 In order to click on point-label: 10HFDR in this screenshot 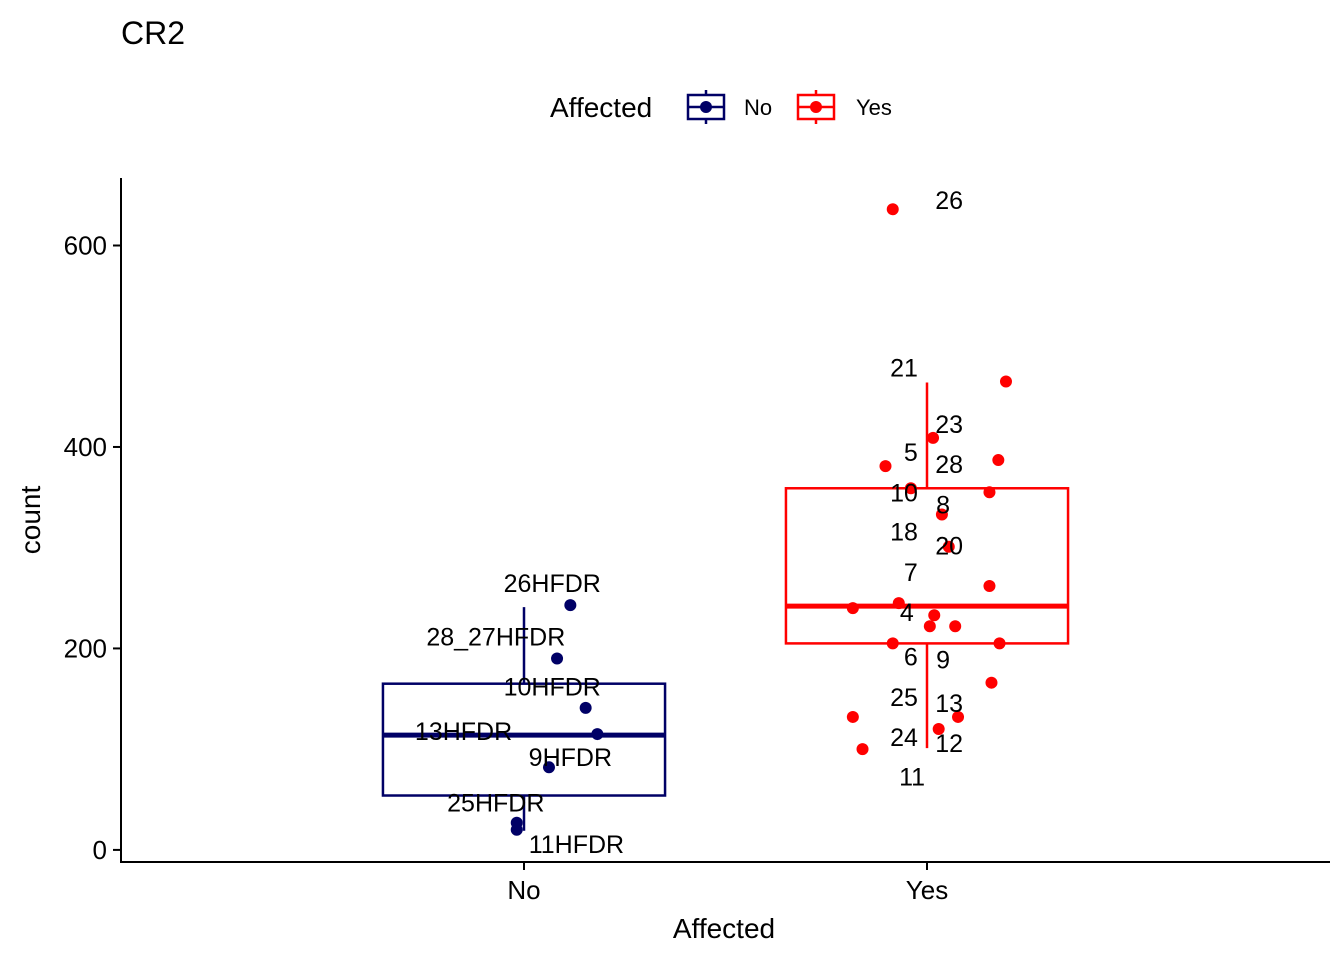, I will do `click(552, 688)`.